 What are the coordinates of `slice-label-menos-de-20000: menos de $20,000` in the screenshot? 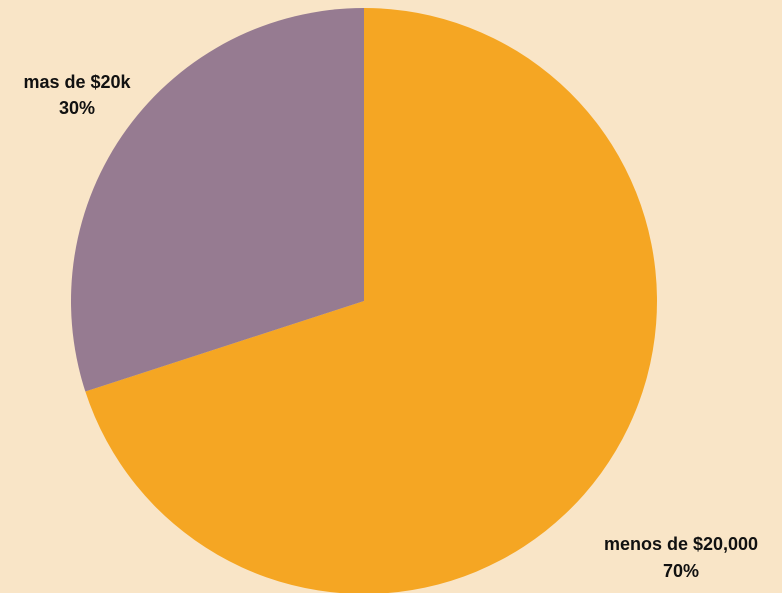 It's located at (681, 544).